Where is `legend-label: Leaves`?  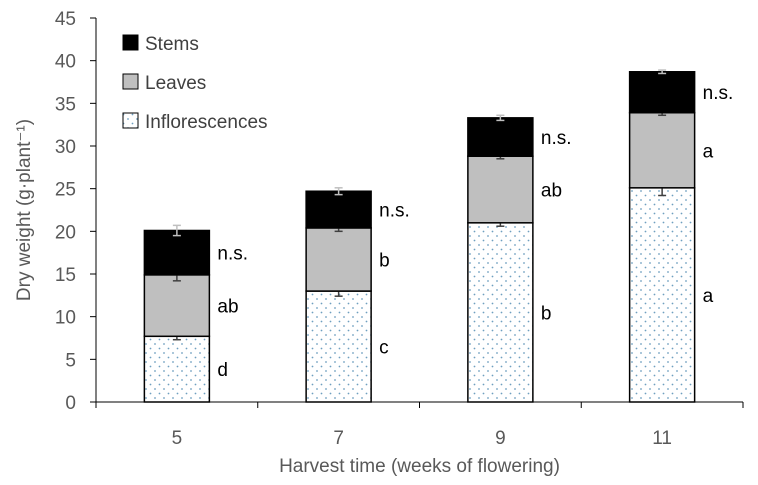 legend-label: Leaves is located at coordinates (175, 83).